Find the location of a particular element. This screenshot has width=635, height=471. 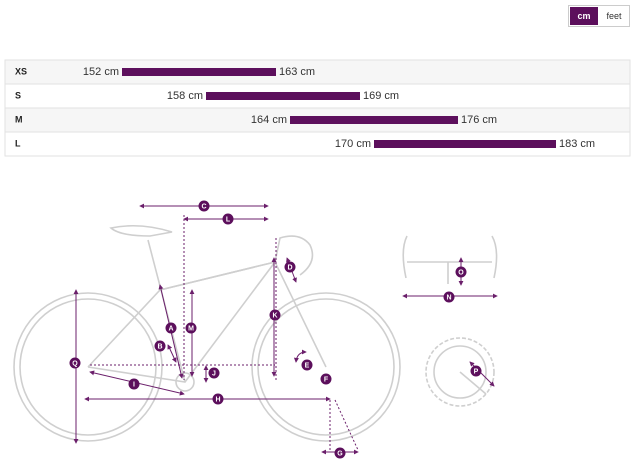

min-height-label: 152 cm is located at coordinates (101, 72).